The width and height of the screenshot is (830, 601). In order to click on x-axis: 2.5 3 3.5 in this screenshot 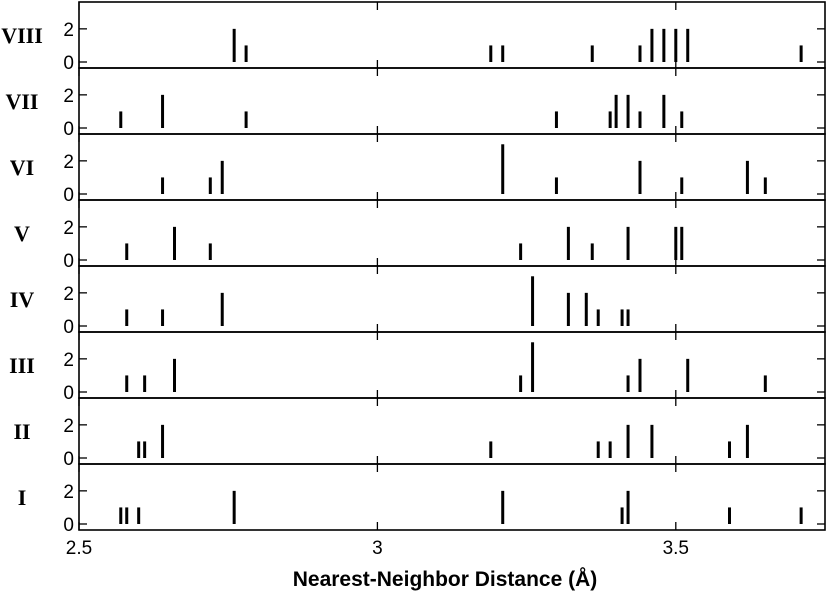, I will do `click(377, 548)`.